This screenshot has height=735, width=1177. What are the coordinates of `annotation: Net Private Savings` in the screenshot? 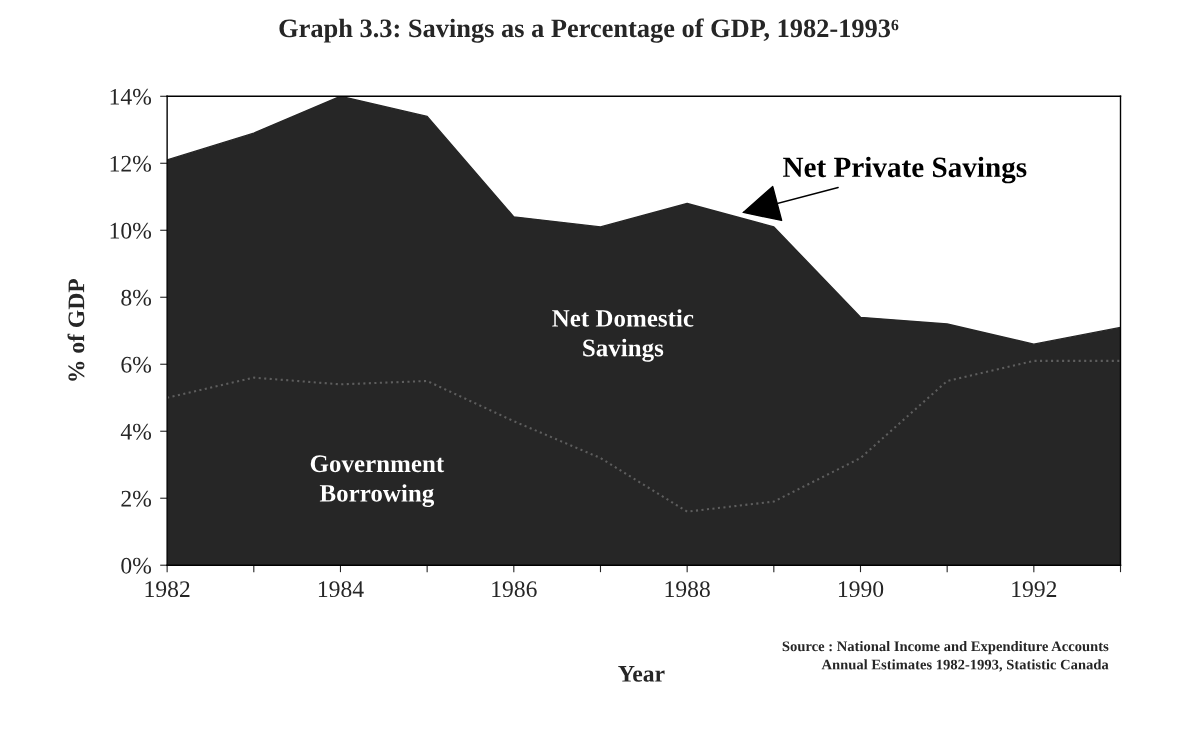 It's located at (905, 170).